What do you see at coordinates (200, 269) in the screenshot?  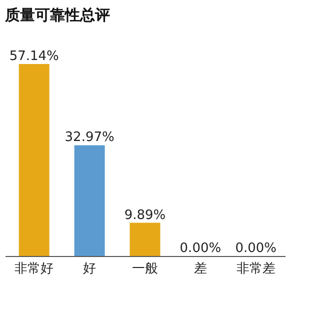 I see `x-tick-label: 差` at bounding box center [200, 269].